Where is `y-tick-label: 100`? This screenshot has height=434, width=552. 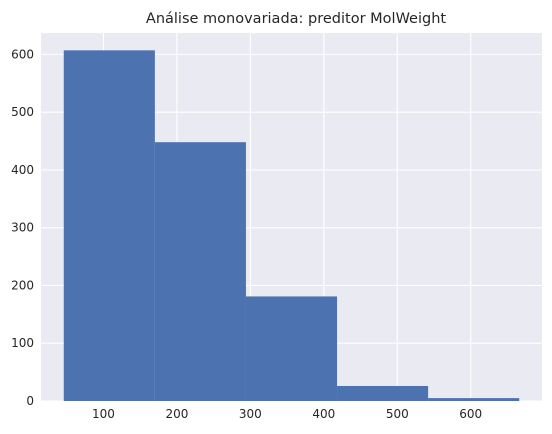 y-tick-label: 100 is located at coordinates (22, 343).